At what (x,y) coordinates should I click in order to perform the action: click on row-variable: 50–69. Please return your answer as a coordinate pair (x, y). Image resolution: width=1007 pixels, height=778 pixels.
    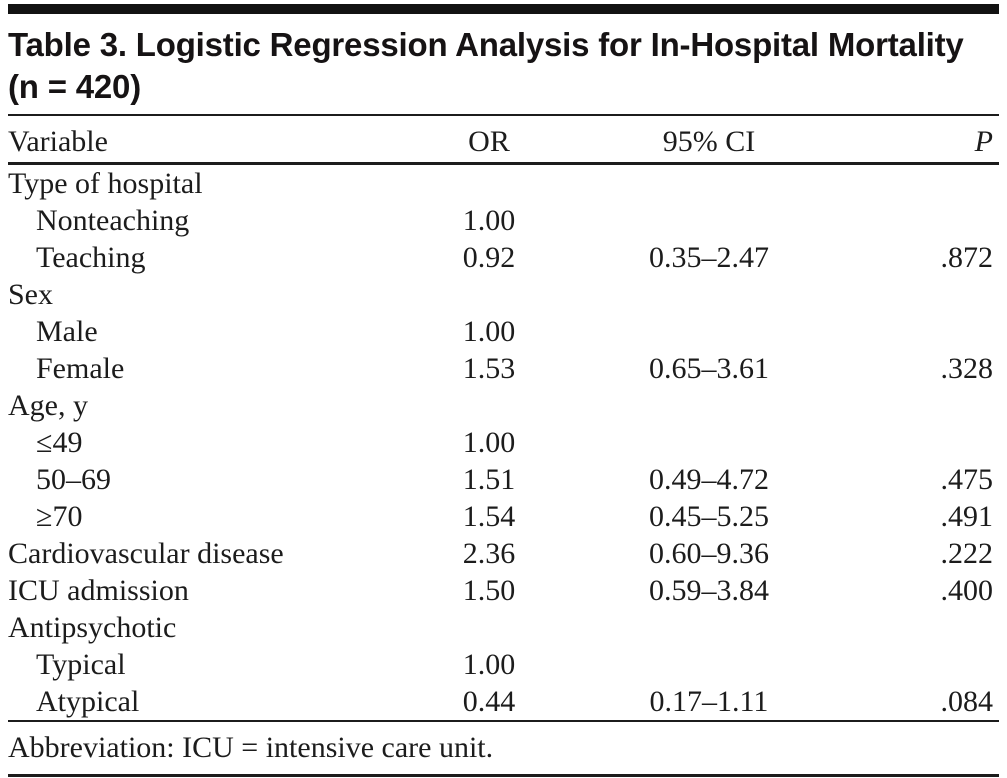
    Looking at the image, I should click on (73, 479).